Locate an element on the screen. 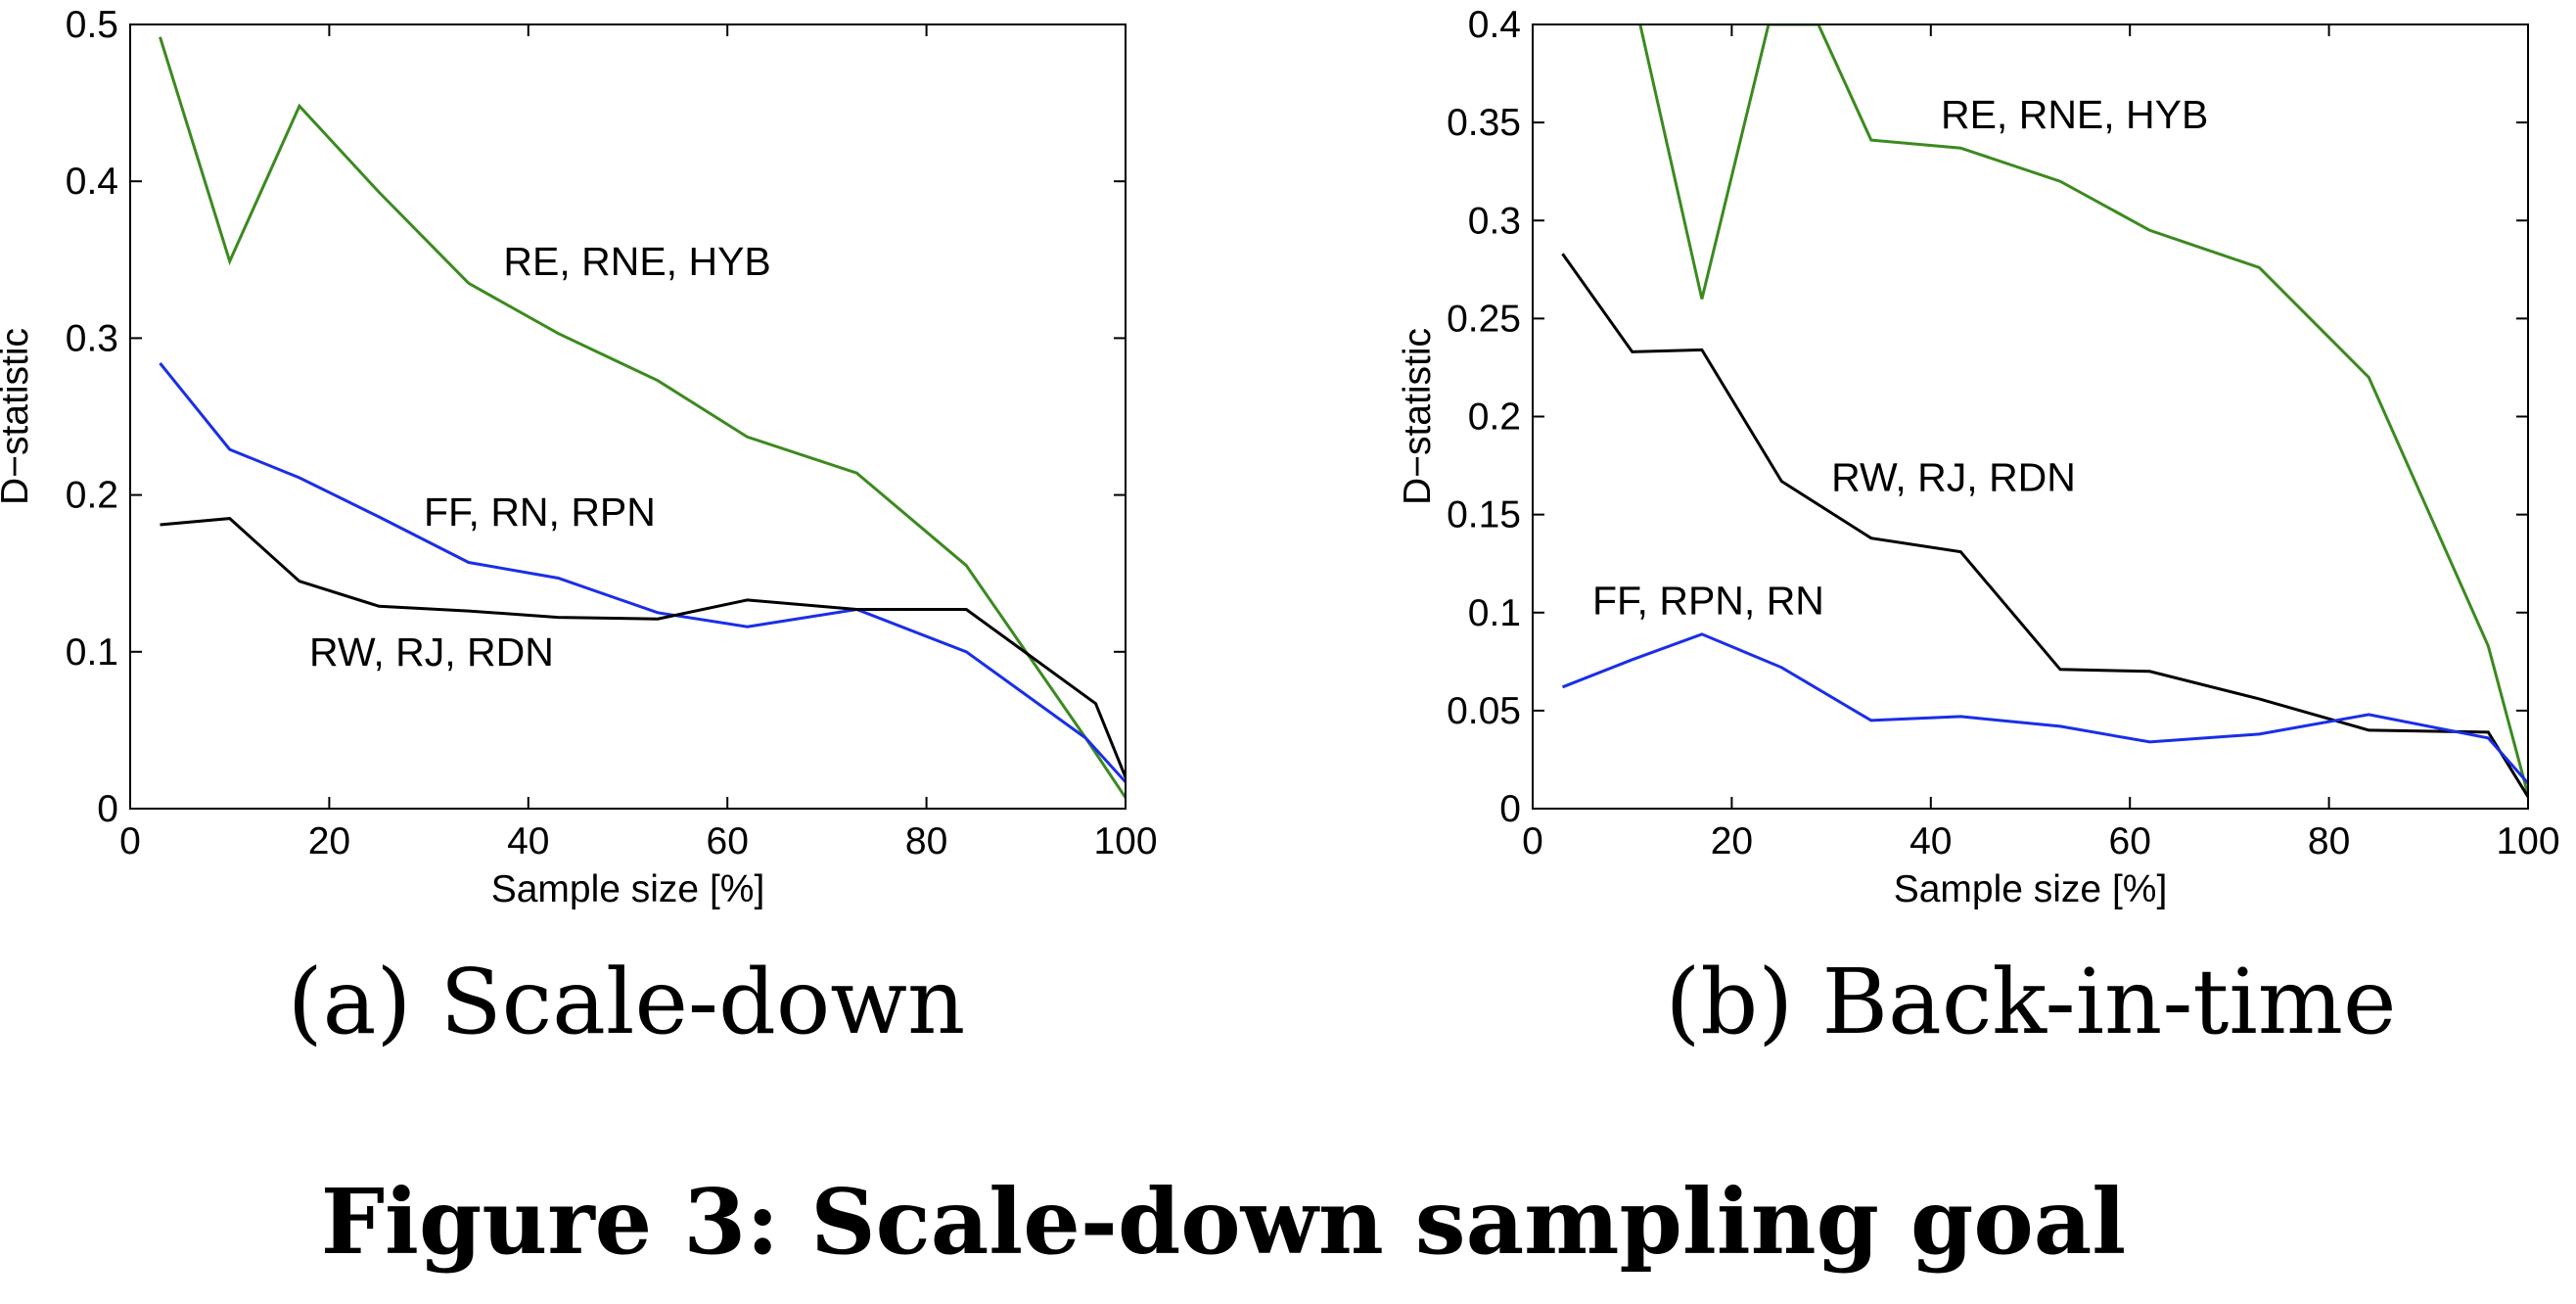 The height and width of the screenshot is (1304, 2576). y-tick-label: 0.35 is located at coordinates (1484, 123).